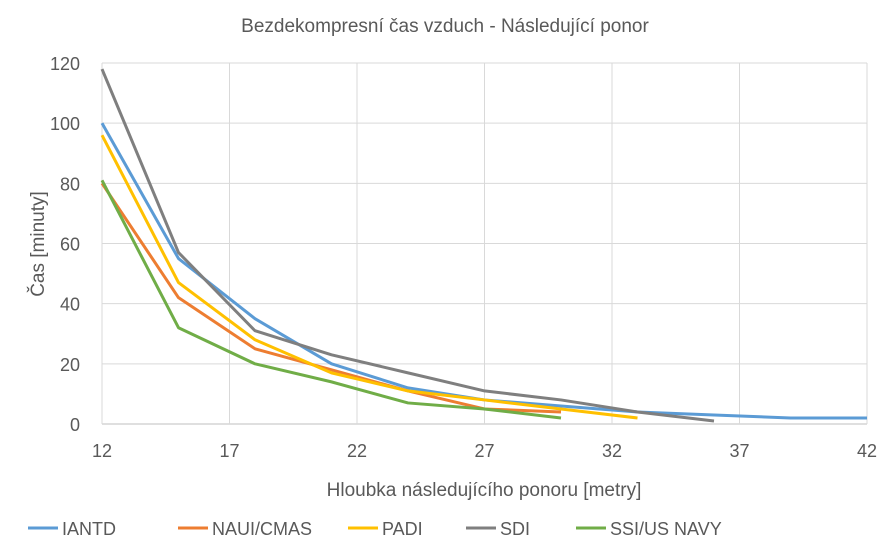  I want to click on y-tick-label: 120, so click(65, 64).